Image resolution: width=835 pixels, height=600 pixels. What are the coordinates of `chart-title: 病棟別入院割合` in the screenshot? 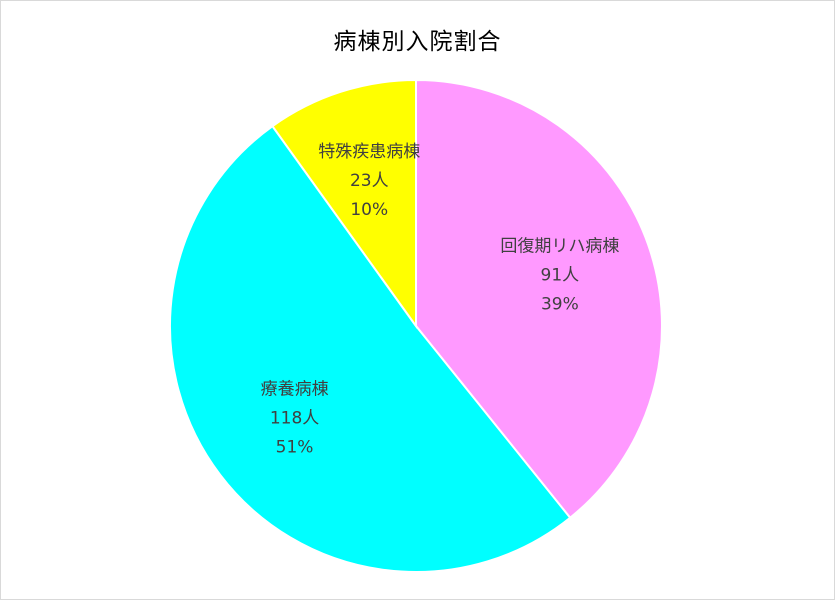 It's located at (417, 42).